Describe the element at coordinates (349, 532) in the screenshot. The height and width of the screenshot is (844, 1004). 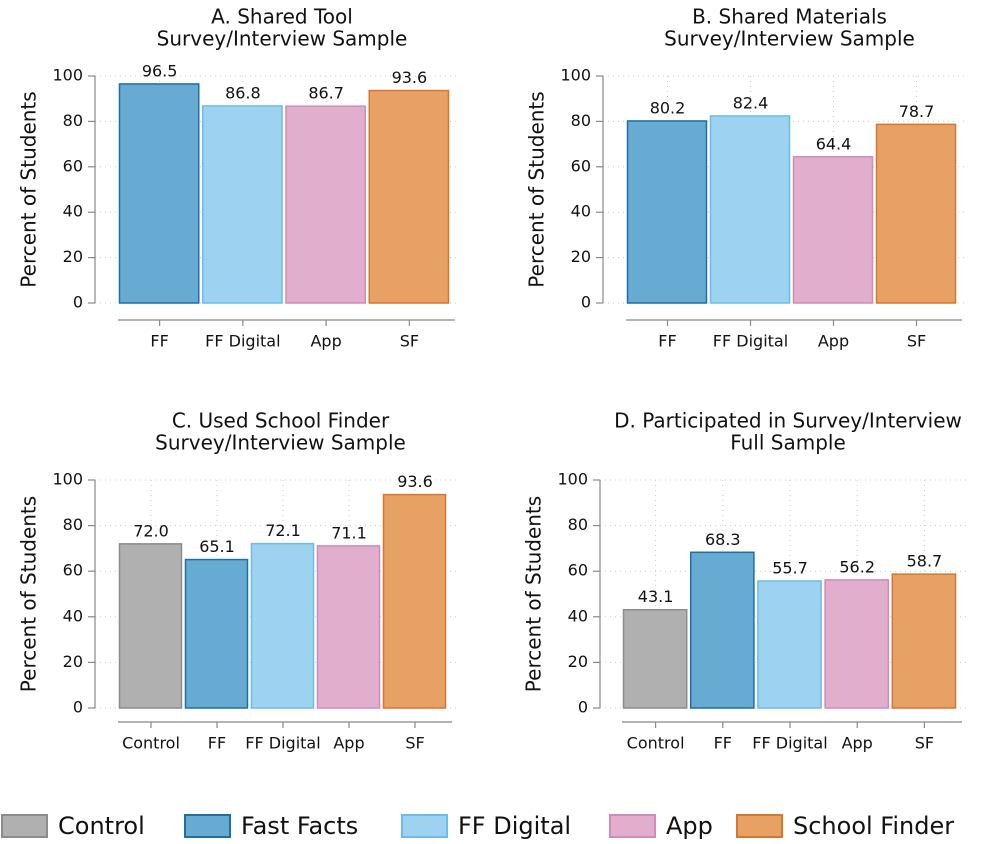
I see `value-label: 71.1` at that location.